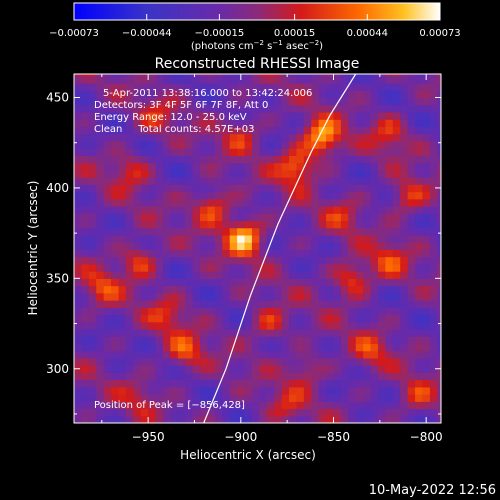 The image size is (500, 500). I want to click on x-axis-label: Heliocentric X (arcsec), so click(248, 455).